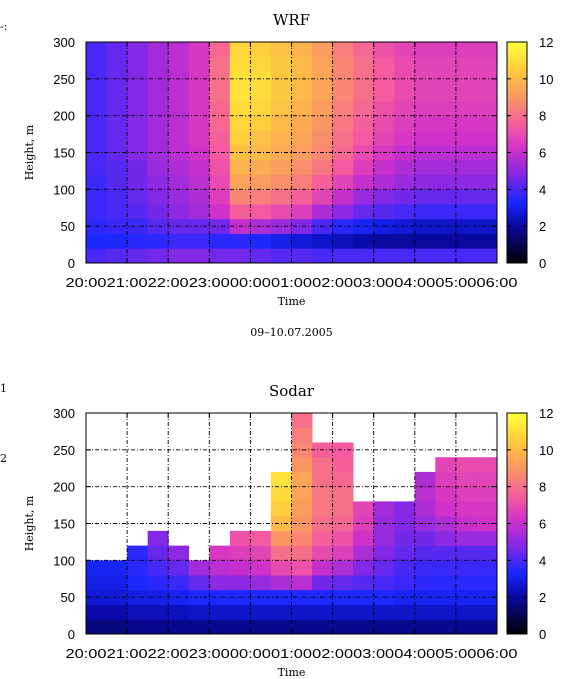  What do you see at coordinates (364, 182) in the screenshot?
I see `wrf-cell-r5-c13` at bounding box center [364, 182].